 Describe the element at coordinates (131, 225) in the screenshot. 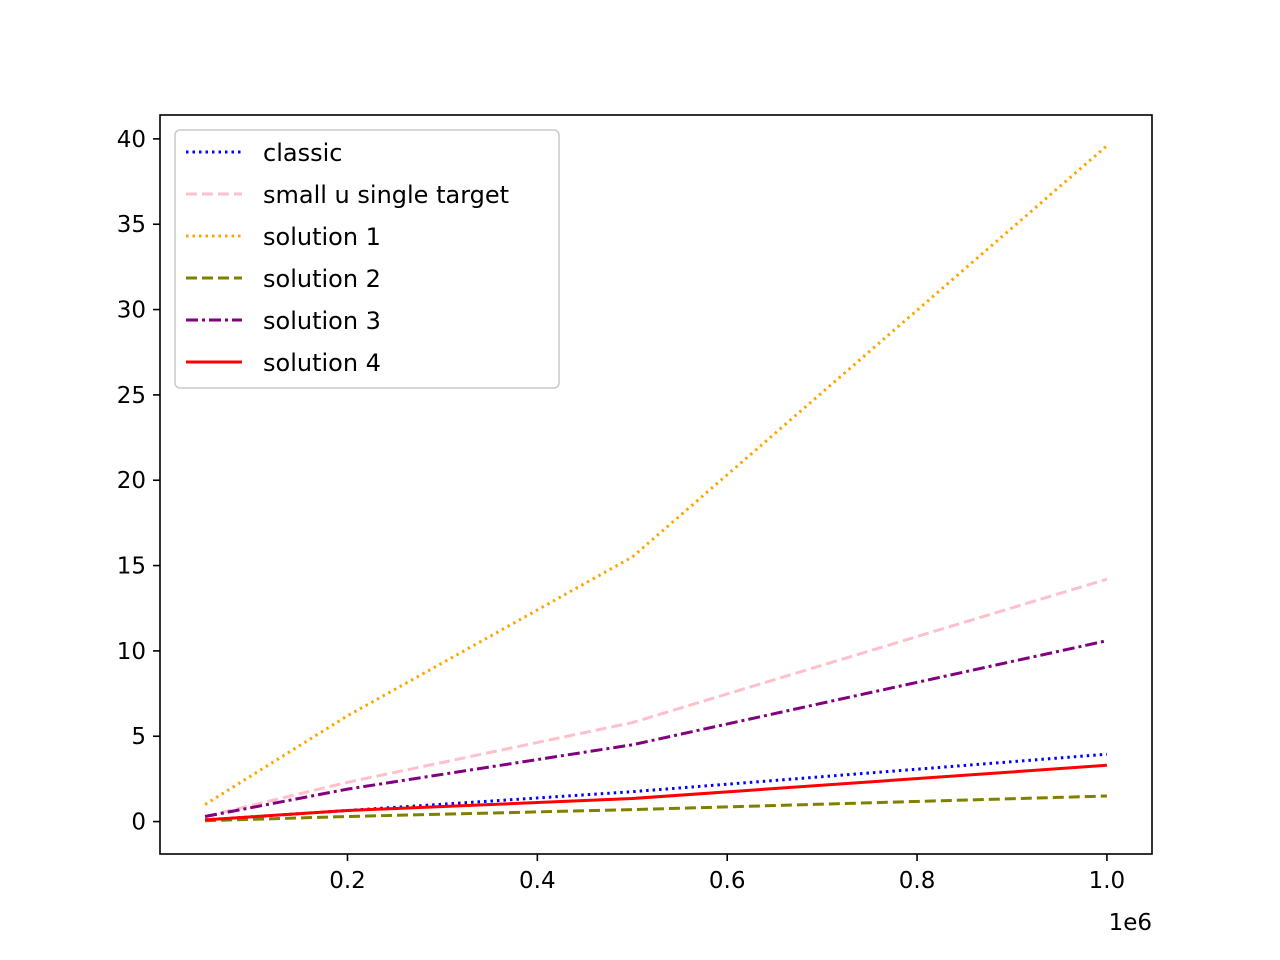

I see `y-tick-label: 35` at that location.